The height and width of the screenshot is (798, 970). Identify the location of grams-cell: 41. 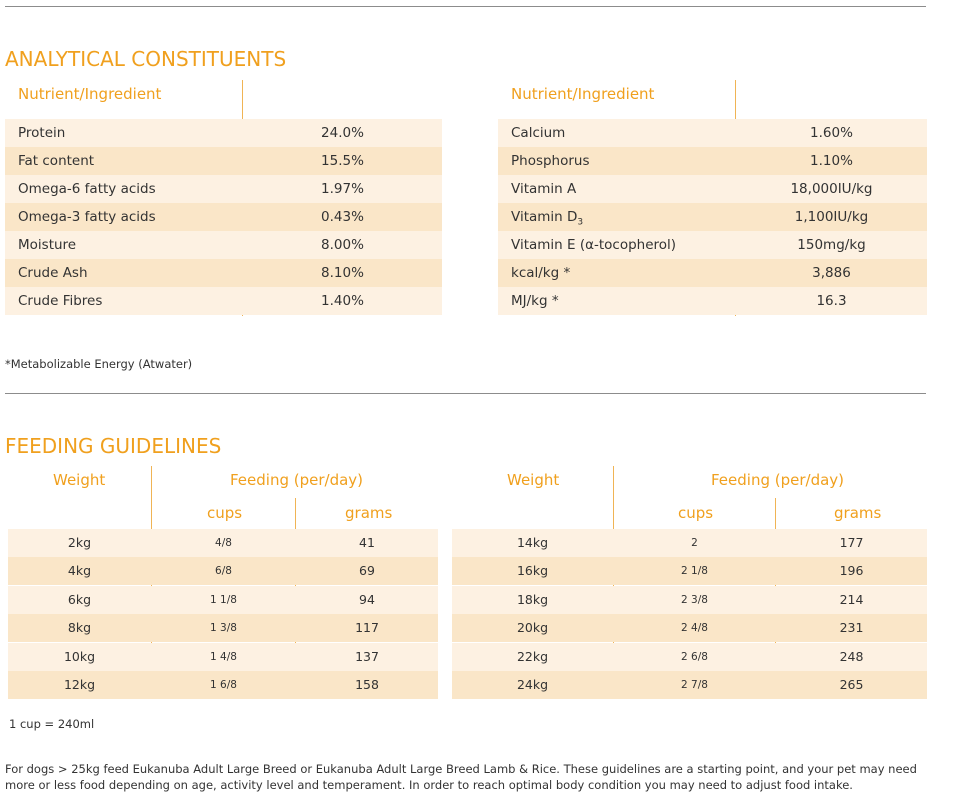
(367, 542).